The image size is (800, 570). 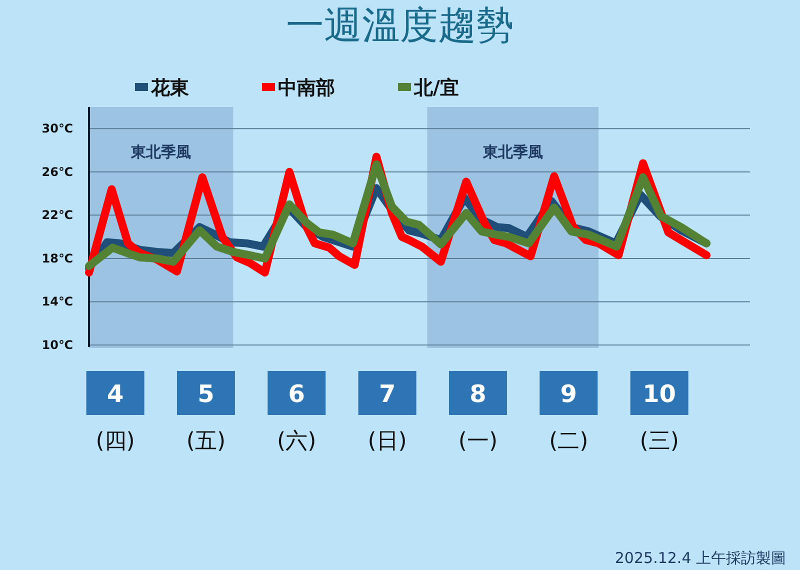 What do you see at coordinates (400, 25) in the screenshot?
I see `chart-title: 一週溫度趨勢` at bounding box center [400, 25].